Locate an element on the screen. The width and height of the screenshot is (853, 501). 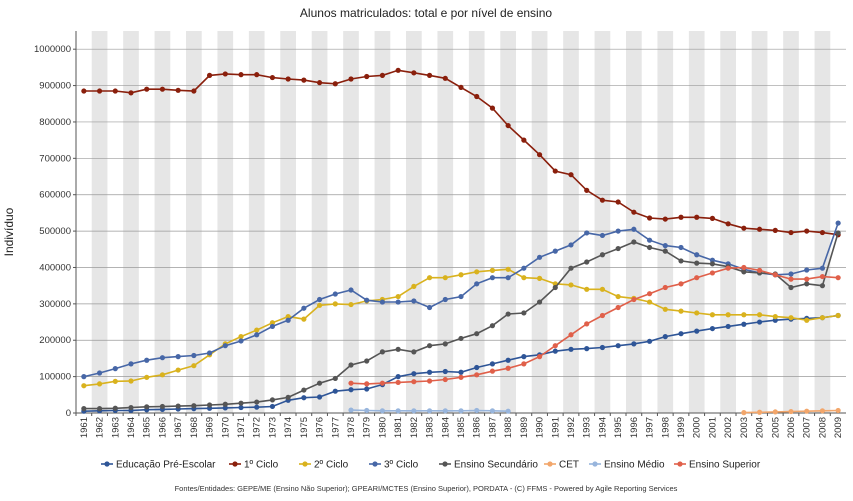
point-ensino-medio-1980 is located at coordinates (382, 411).